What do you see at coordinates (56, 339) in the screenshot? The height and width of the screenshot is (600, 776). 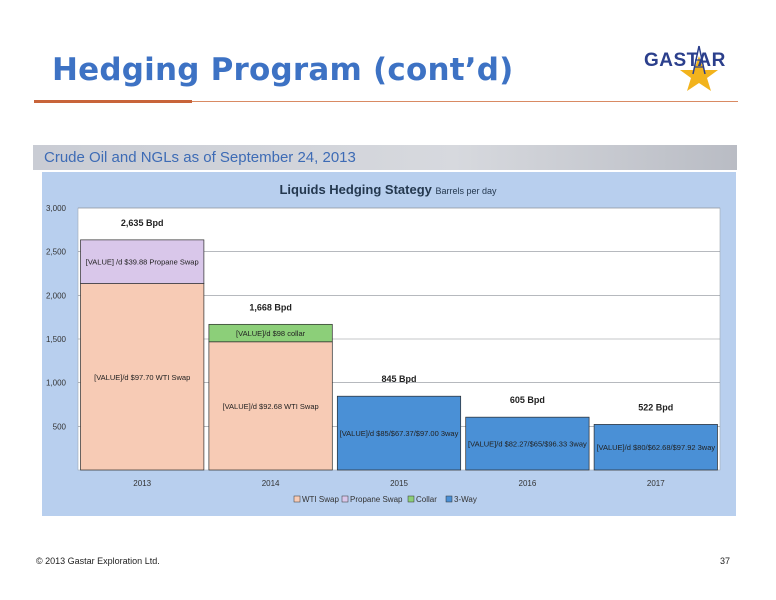 I see `y-tick-label: 1,500` at bounding box center [56, 339].